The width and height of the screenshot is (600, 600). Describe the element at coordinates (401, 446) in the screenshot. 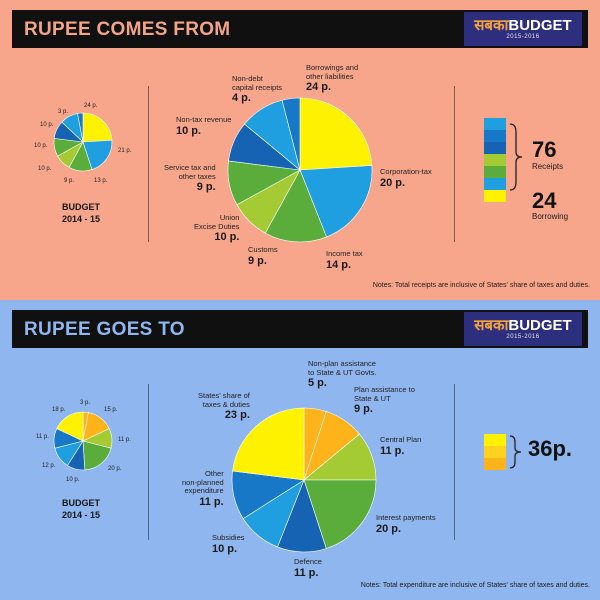

I see `category-label: Central Plan 11 p.` at that location.